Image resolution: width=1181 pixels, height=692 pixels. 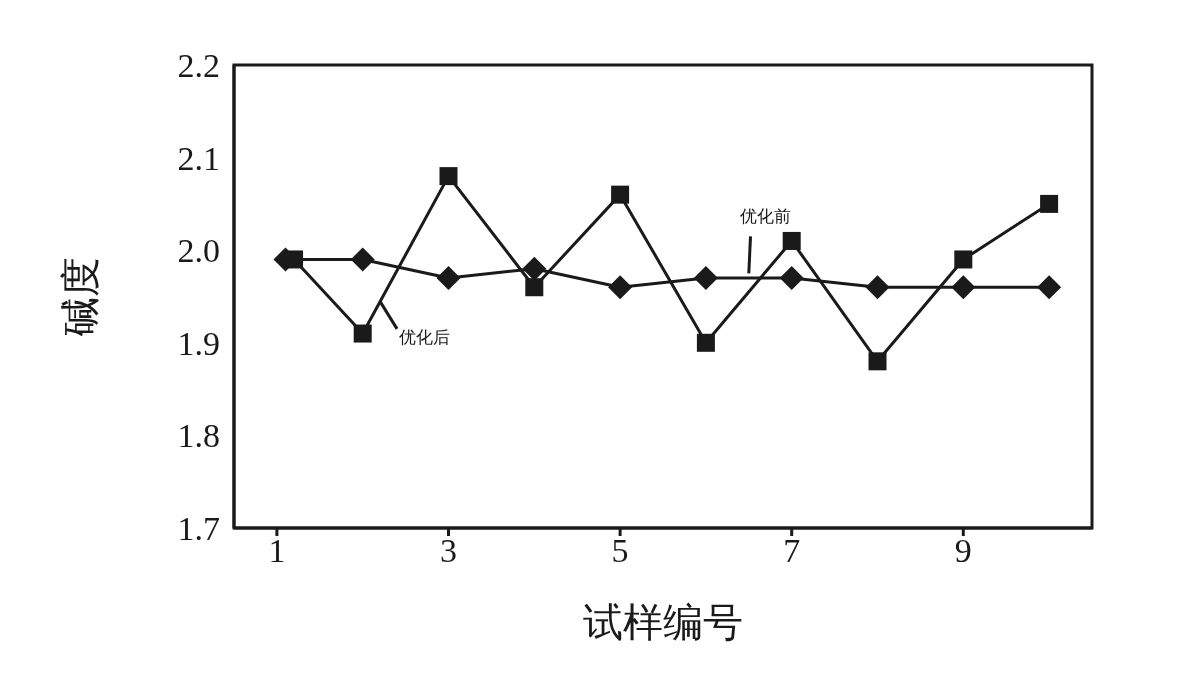 What do you see at coordinates (81, 296) in the screenshot?
I see `y-axis-title: 碱度` at bounding box center [81, 296].